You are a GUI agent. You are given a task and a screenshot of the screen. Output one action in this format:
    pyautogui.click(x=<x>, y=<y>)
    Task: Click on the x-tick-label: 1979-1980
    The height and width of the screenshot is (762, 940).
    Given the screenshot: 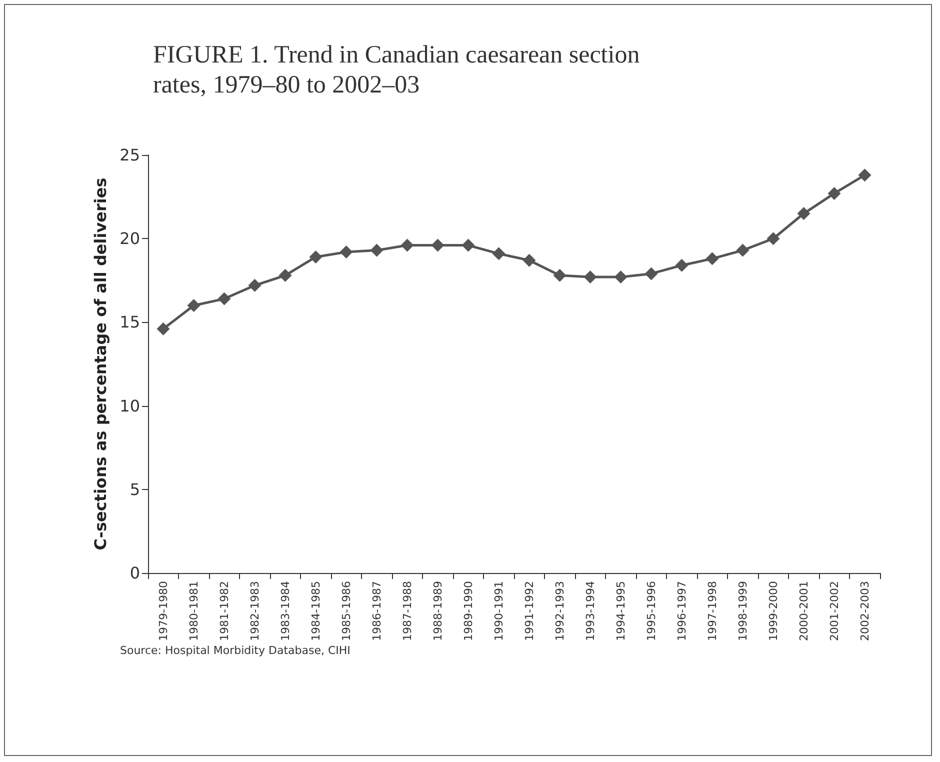 What is the action you would take?
    pyautogui.click(x=163, y=611)
    